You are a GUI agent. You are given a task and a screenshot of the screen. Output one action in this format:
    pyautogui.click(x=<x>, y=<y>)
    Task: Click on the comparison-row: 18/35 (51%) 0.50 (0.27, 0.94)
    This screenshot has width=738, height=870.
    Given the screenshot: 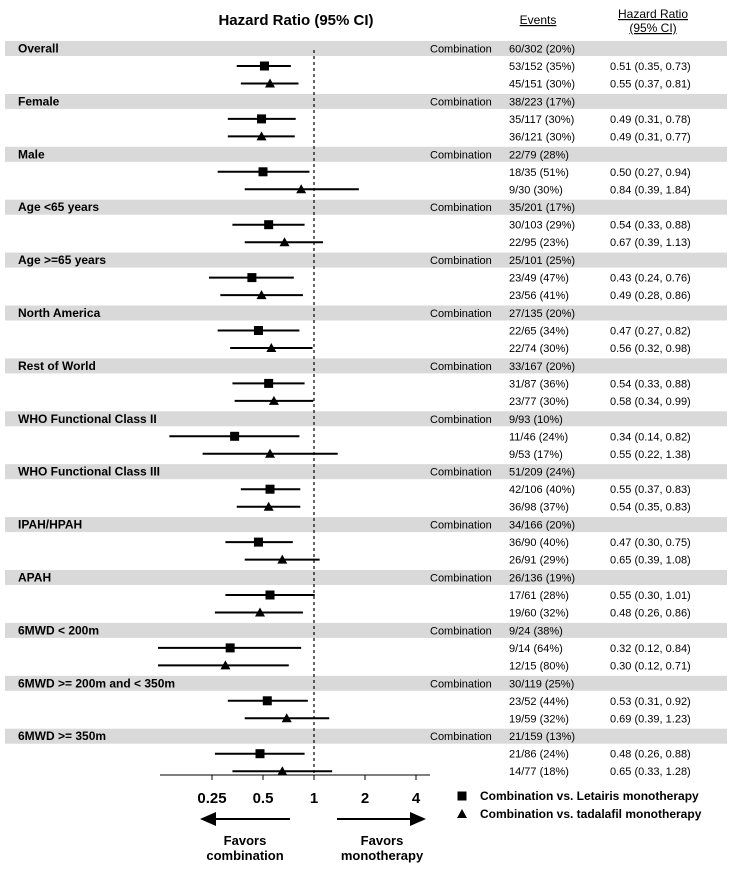 What is the action you would take?
    pyautogui.click(x=454, y=173)
    